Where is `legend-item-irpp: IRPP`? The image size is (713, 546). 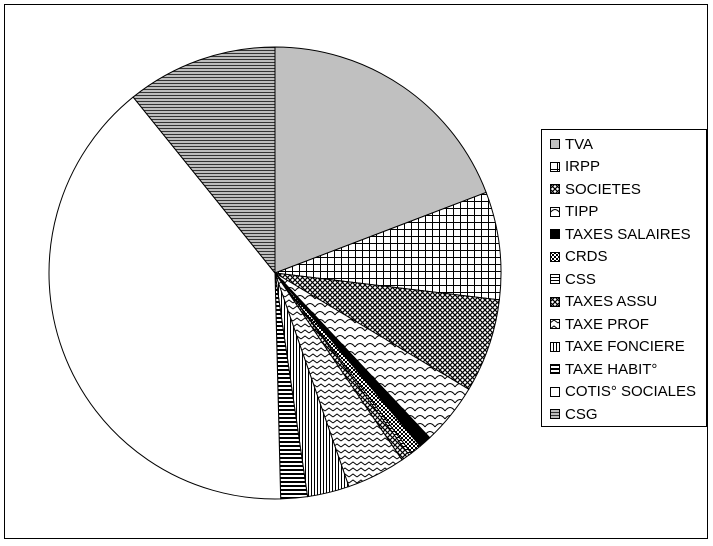
legend-item-irpp: IRPP is located at coordinates (575, 167).